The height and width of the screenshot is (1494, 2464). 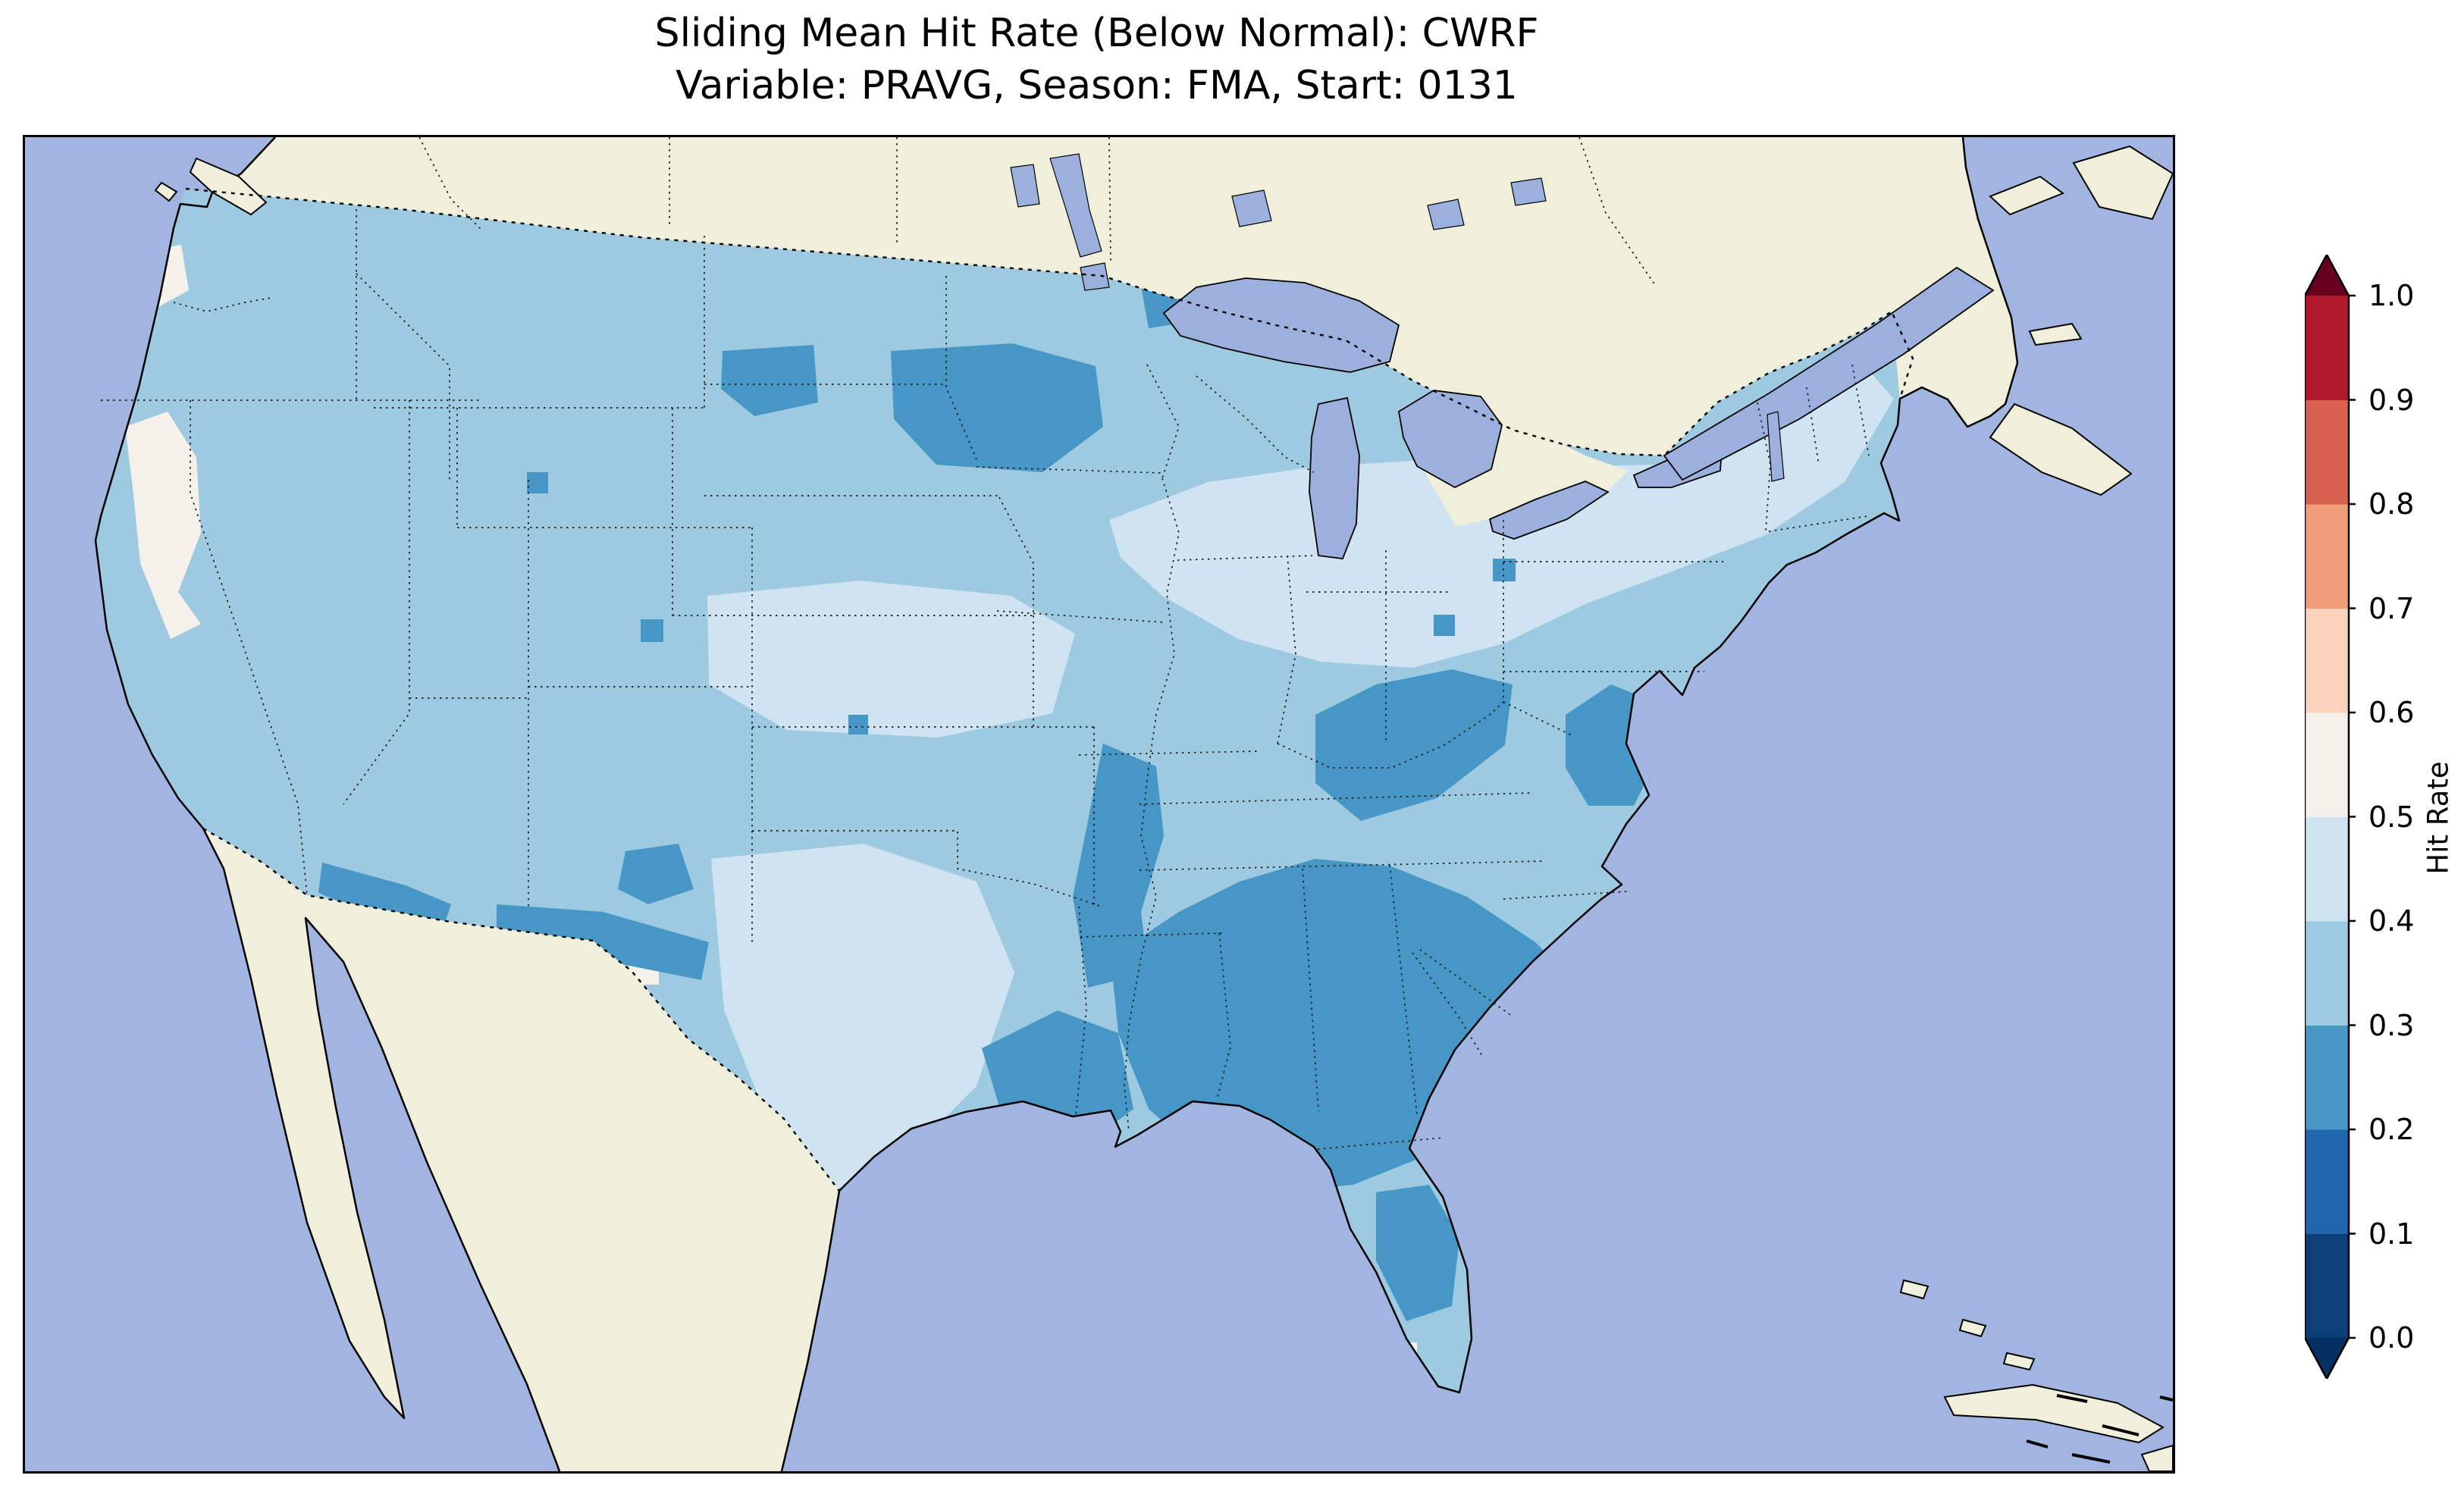 I want to click on colorbar-tick-label: 0.9, so click(x=2391, y=400).